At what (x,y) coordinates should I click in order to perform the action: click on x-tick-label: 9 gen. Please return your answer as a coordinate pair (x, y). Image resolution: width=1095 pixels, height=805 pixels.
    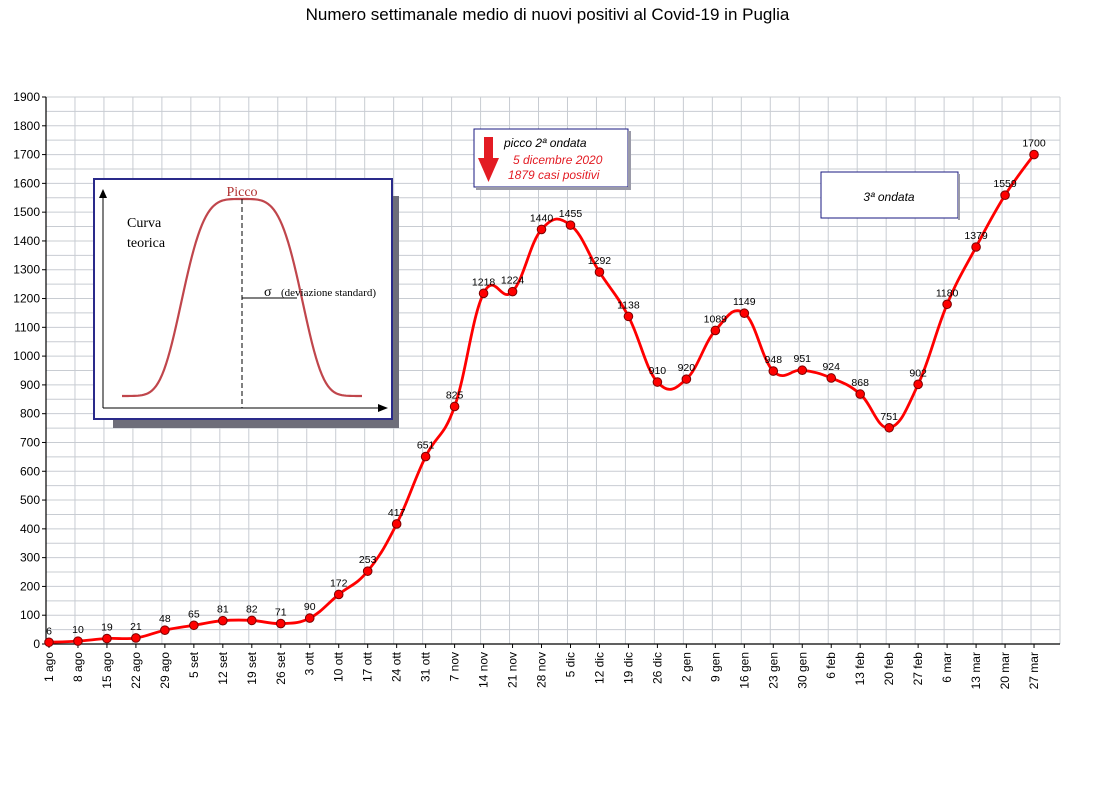
    Looking at the image, I should click on (715, 667).